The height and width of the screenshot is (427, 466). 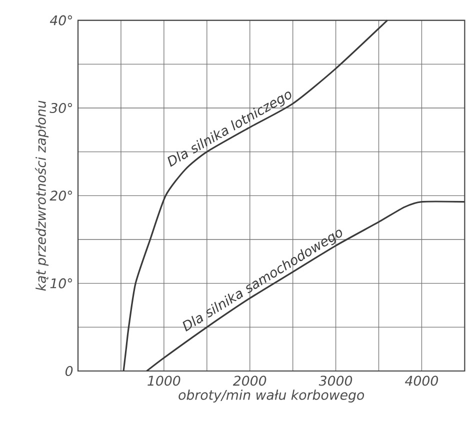 I want to click on x-tick-label: 2000, so click(x=249, y=381).